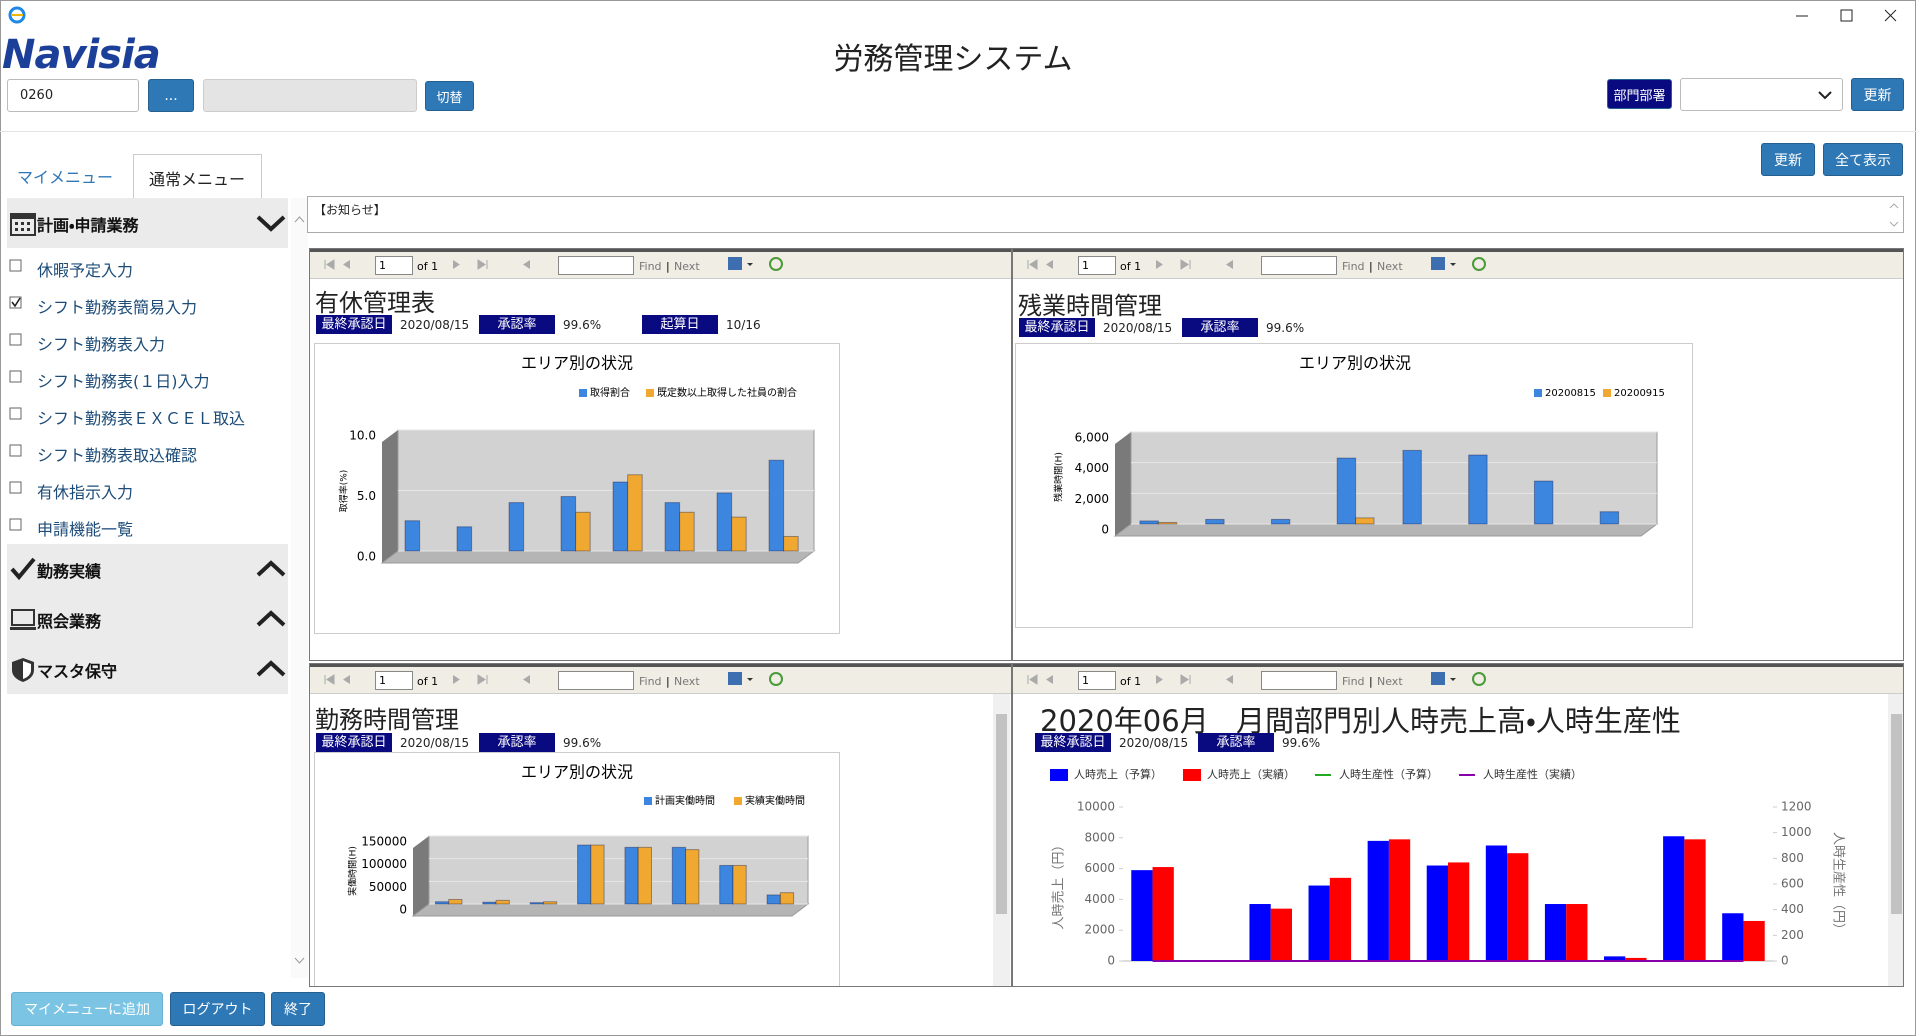  I want to click on tab-active: 通常メニュー, so click(197, 176).